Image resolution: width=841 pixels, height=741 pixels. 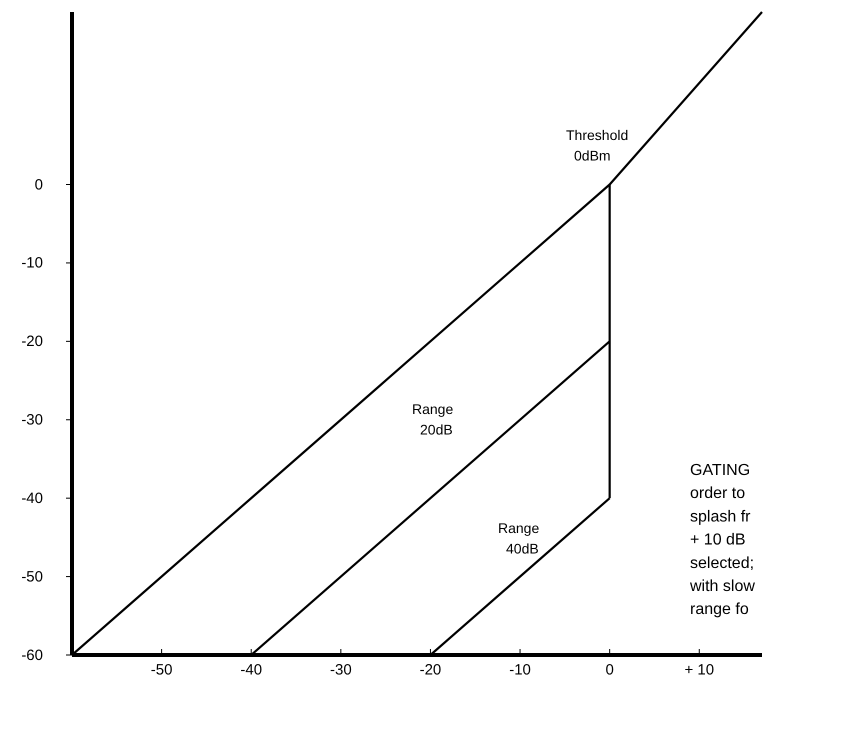 I want to click on y-tick-label: -30, so click(x=32, y=420).